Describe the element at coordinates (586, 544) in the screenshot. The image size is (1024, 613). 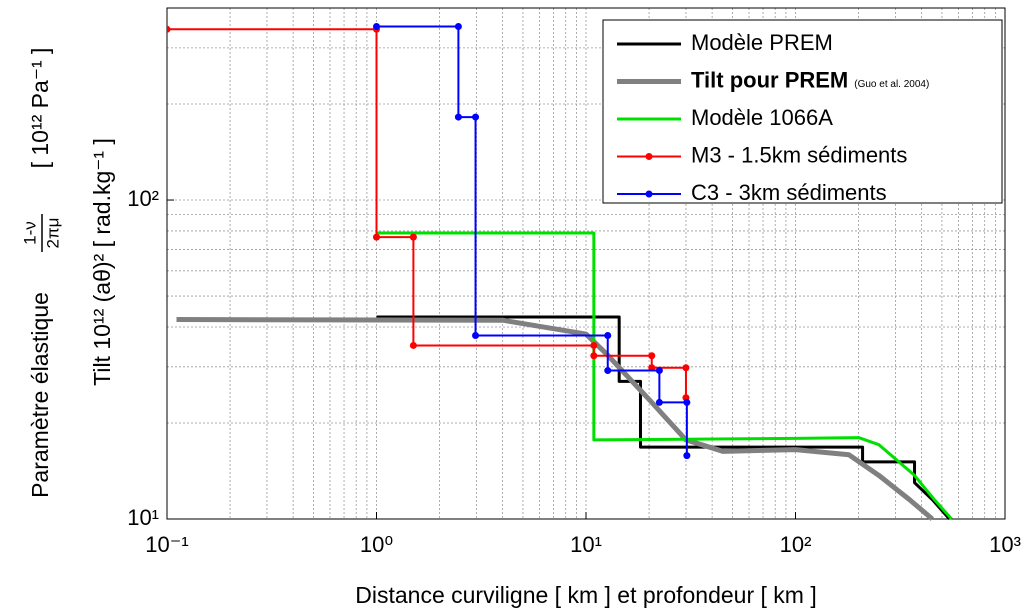
I see `x-tick-label: 10¹` at that location.